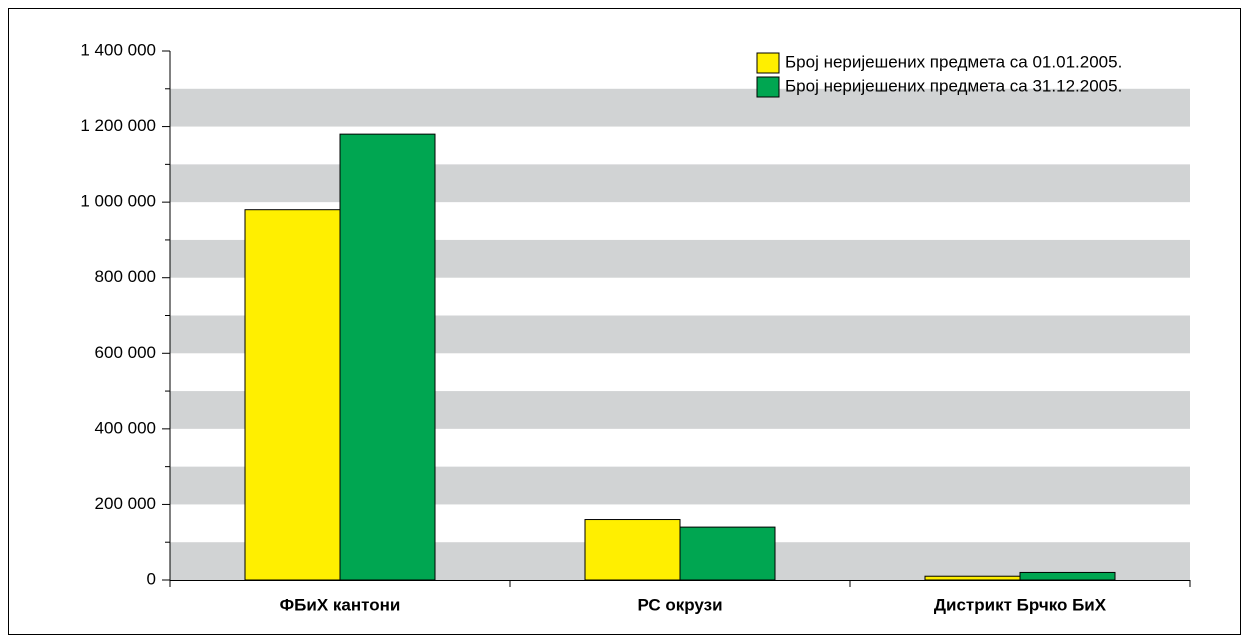  What do you see at coordinates (340, 604) in the screenshot?
I see `x-tick-label: ФБиХ кантони` at bounding box center [340, 604].